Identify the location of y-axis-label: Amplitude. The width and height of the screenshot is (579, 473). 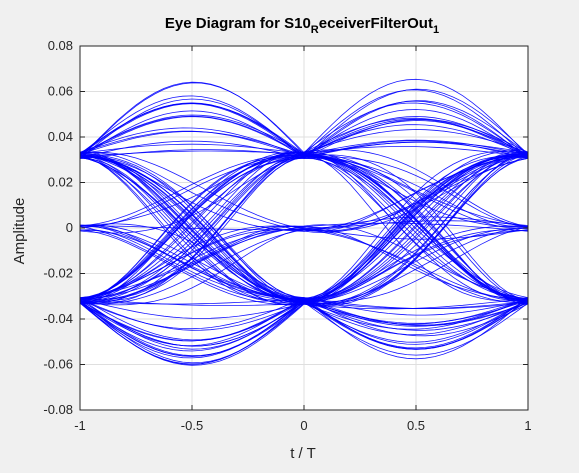
(19, 231).